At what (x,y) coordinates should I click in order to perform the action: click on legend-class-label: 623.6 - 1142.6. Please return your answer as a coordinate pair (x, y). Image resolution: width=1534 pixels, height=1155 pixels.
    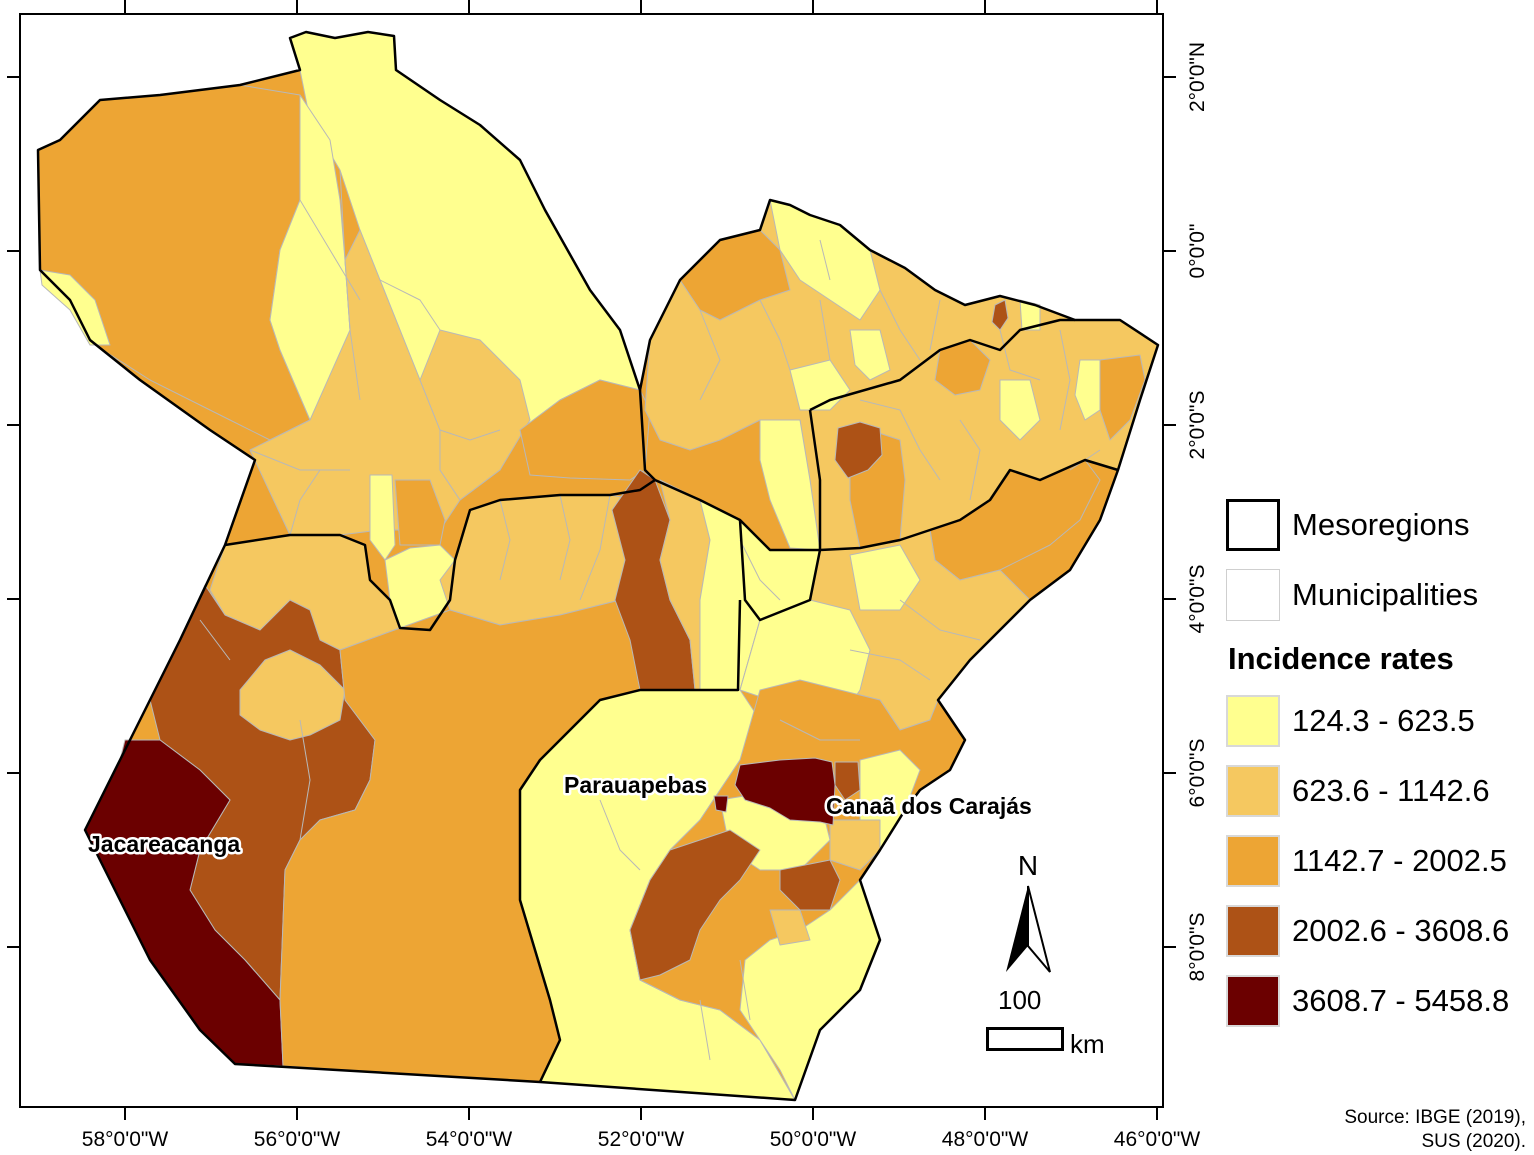
    Looking at the image, I should click on (1391, 790).